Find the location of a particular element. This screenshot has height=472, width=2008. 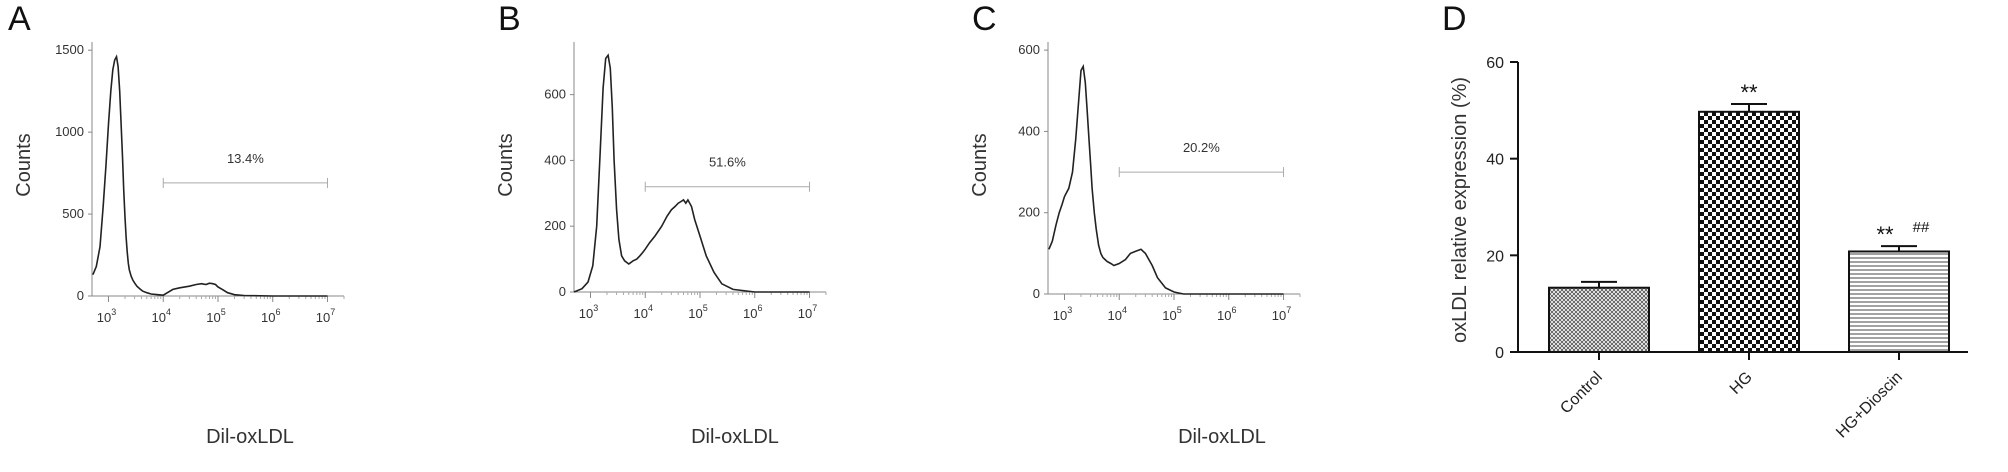

y-axis-label-b: Counts is located at coordinates (506, 164).